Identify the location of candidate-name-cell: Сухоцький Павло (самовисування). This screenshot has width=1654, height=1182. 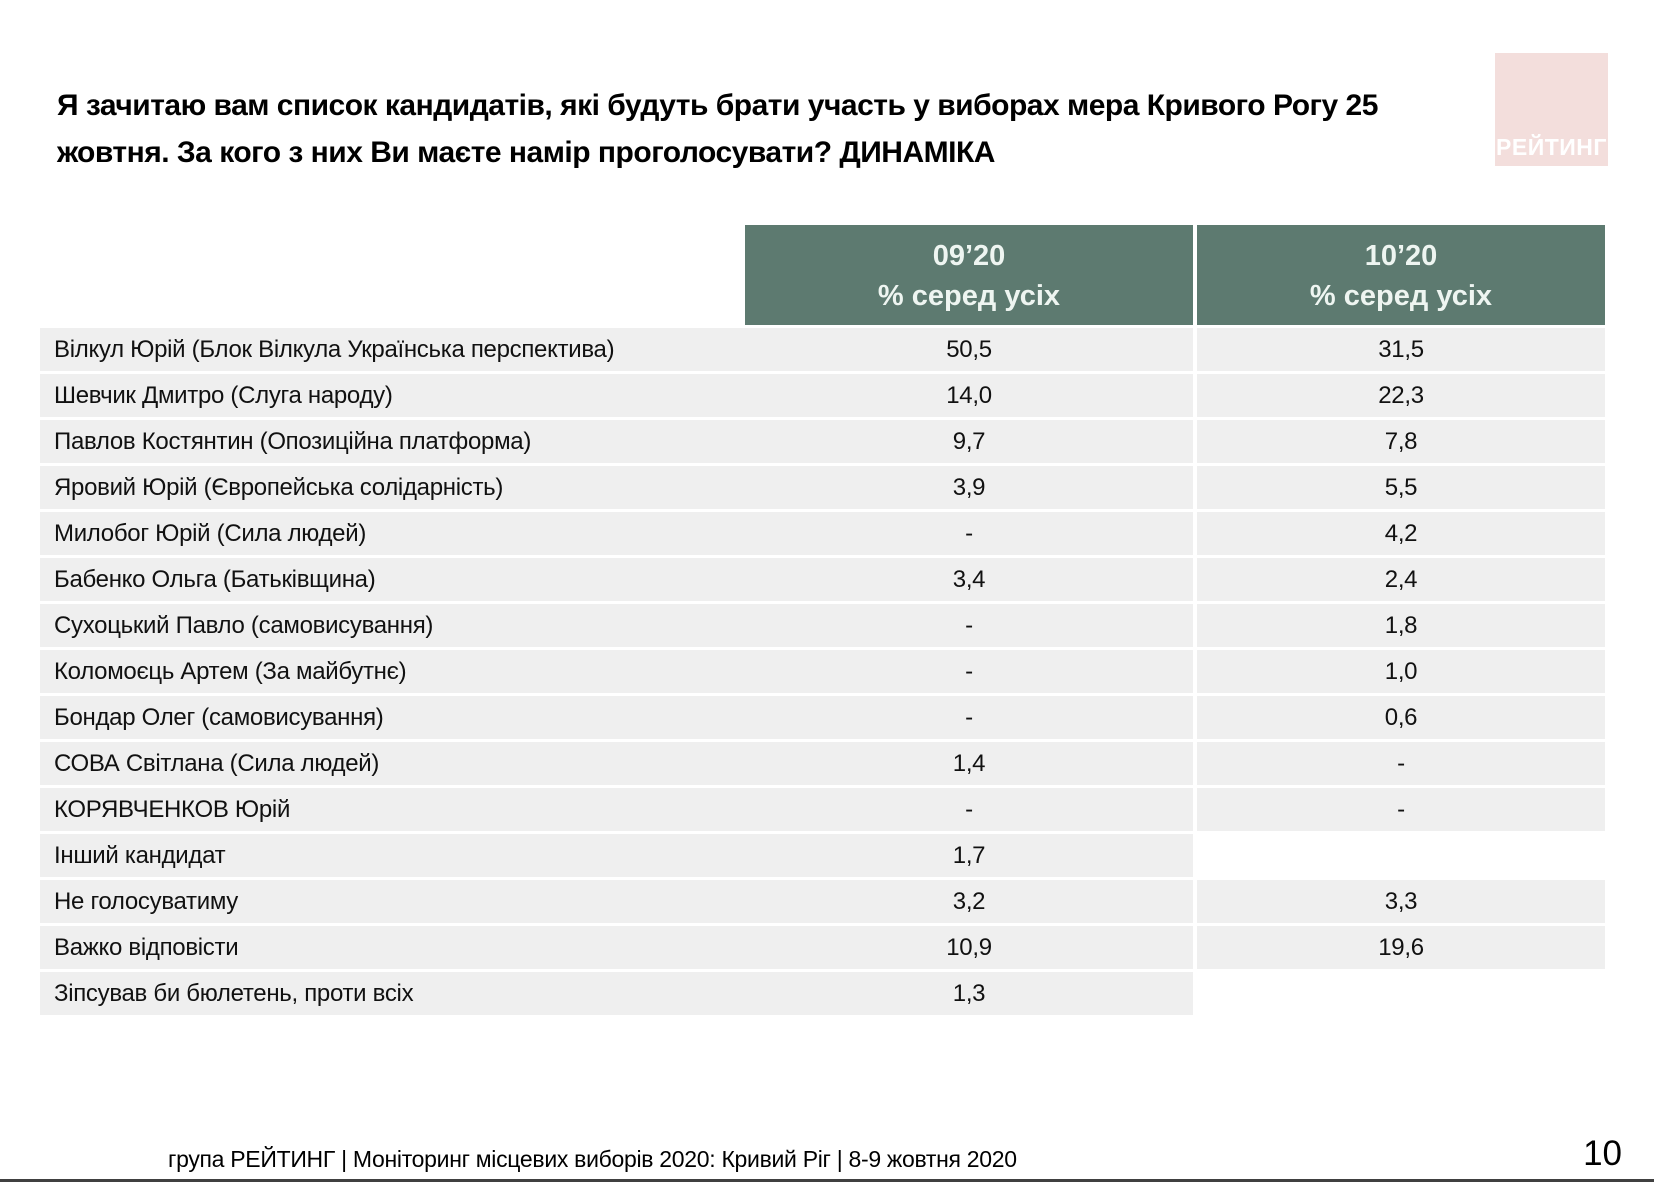
(392, 625).